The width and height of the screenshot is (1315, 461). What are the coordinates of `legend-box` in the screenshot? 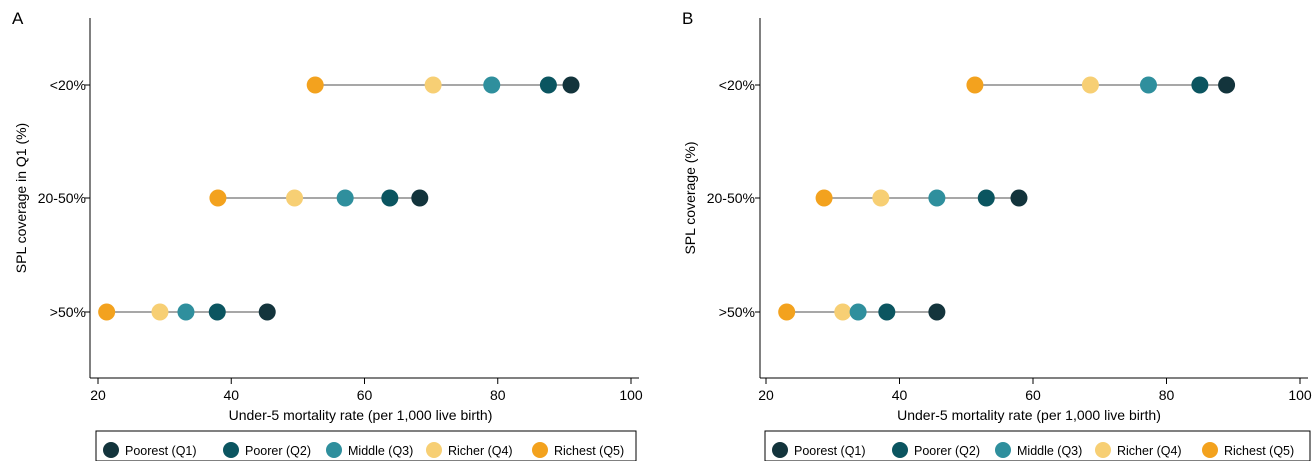 It's located at (1037, 445).